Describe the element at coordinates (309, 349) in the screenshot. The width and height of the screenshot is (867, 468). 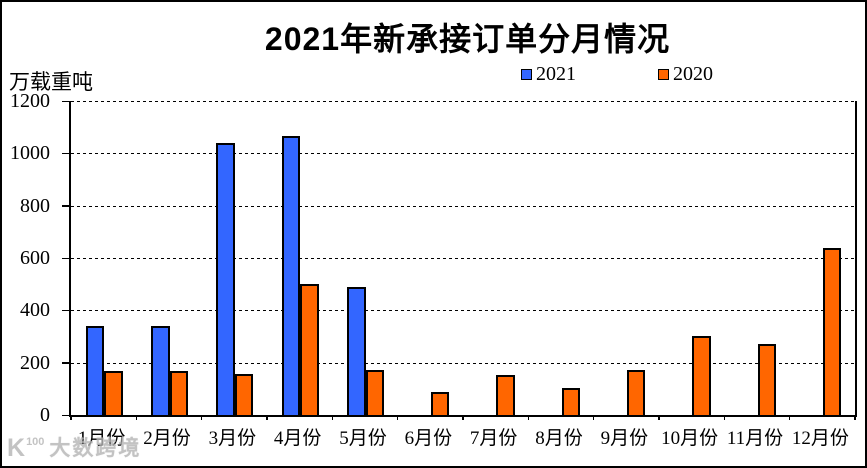
I see `bar-2020-4月份` at that location.